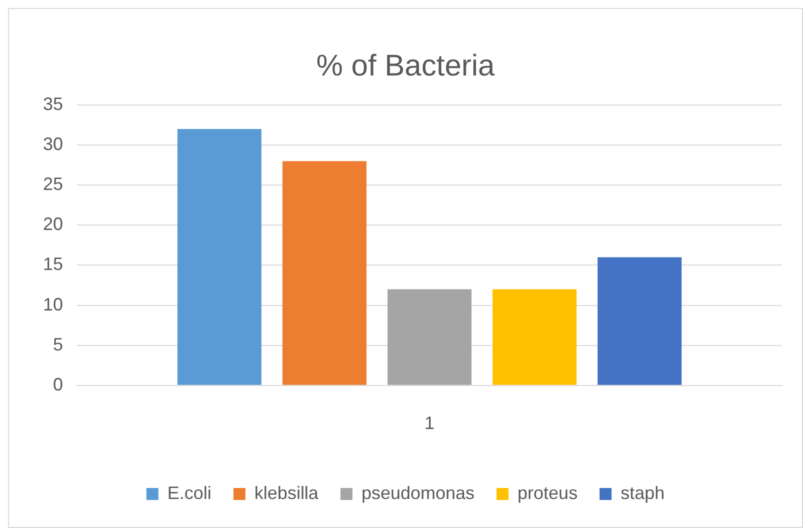 The image size is (803, 528). What do you see at coordinates (53, 224) in the screenshot?
I see `y-tick-label: 20` at bounding box center [53, 224].